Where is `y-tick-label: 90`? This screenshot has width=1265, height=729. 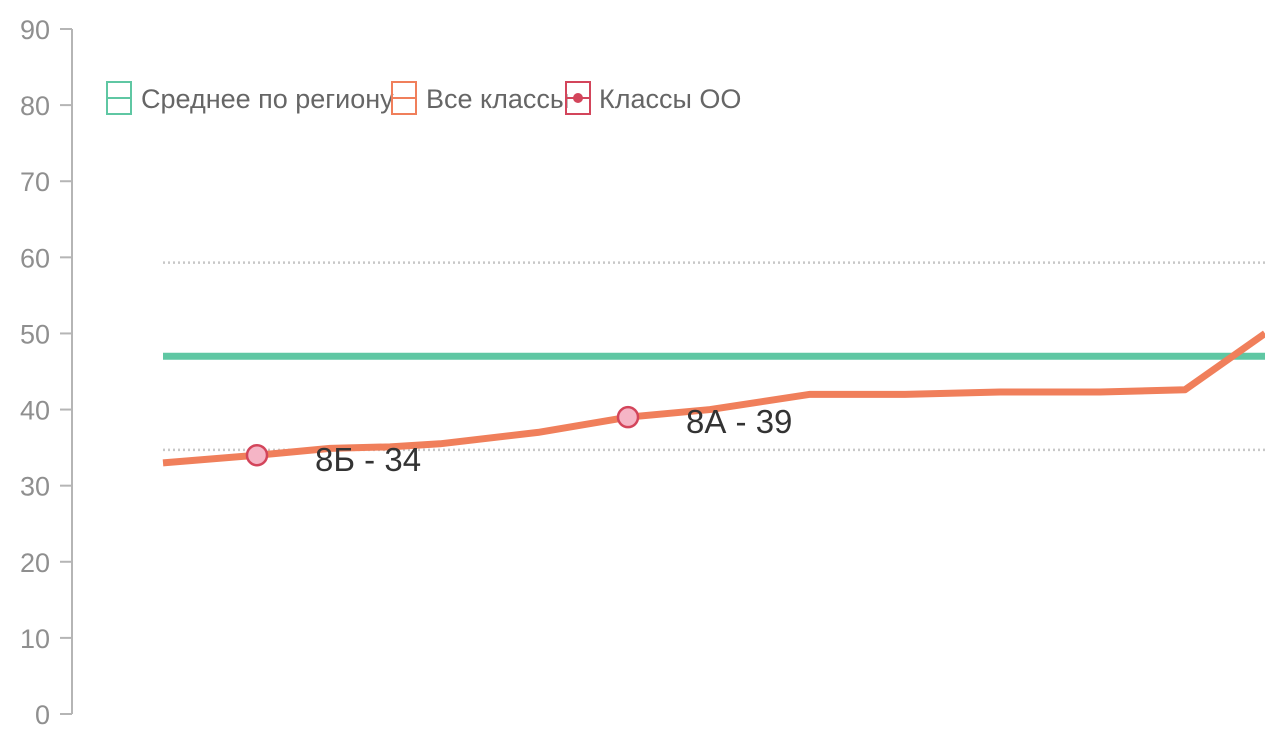 y-tick-label: 90 is located at coordinates (35, 30).